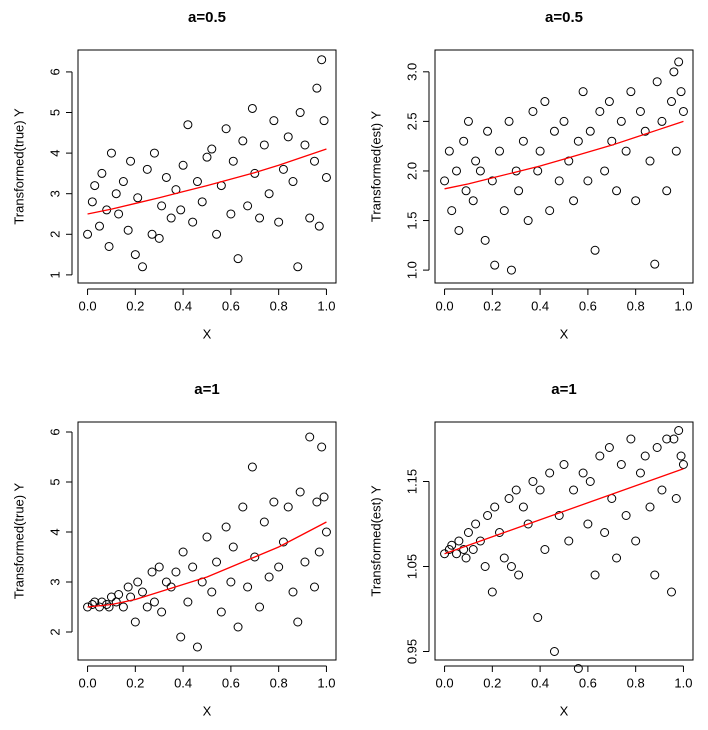 This screenshot has width=708, height=730. I want to click on x-tick-label: 0.4, so click(540, 305).